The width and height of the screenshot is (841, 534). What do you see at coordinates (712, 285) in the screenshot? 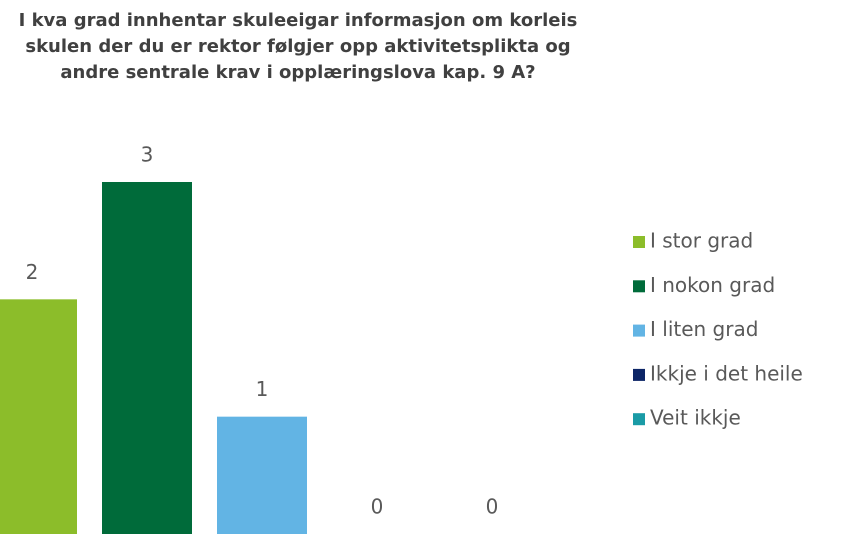
I see `legend-label: I nokon grad` at bounding box center [712, 285].